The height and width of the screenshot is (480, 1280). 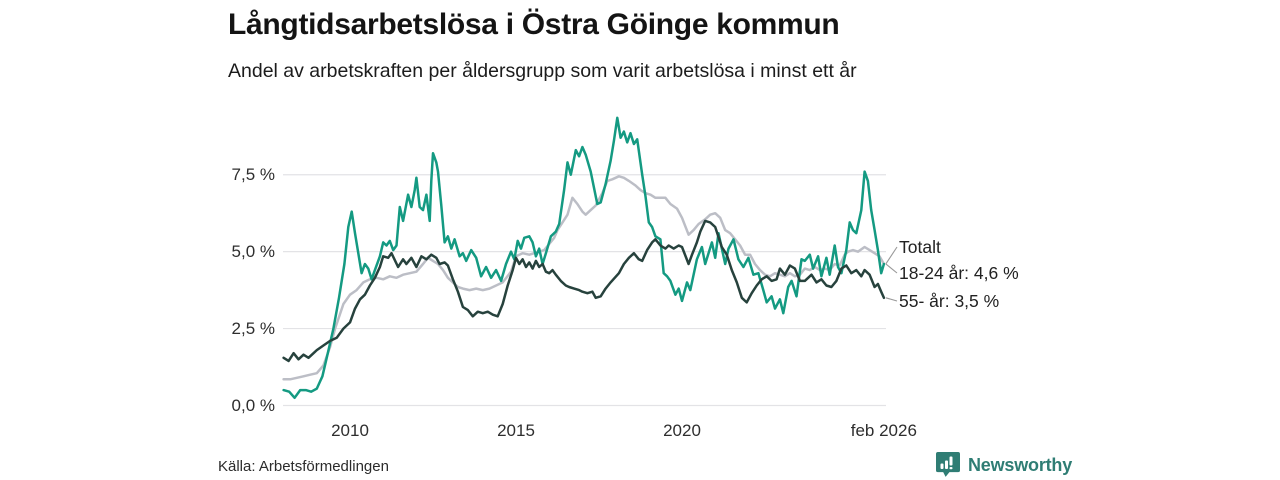 What do you see at coordinates (516, 430) in the screenshot?
I see `x-axis-tick-2015: 2015` at bounding box center [516, 430].